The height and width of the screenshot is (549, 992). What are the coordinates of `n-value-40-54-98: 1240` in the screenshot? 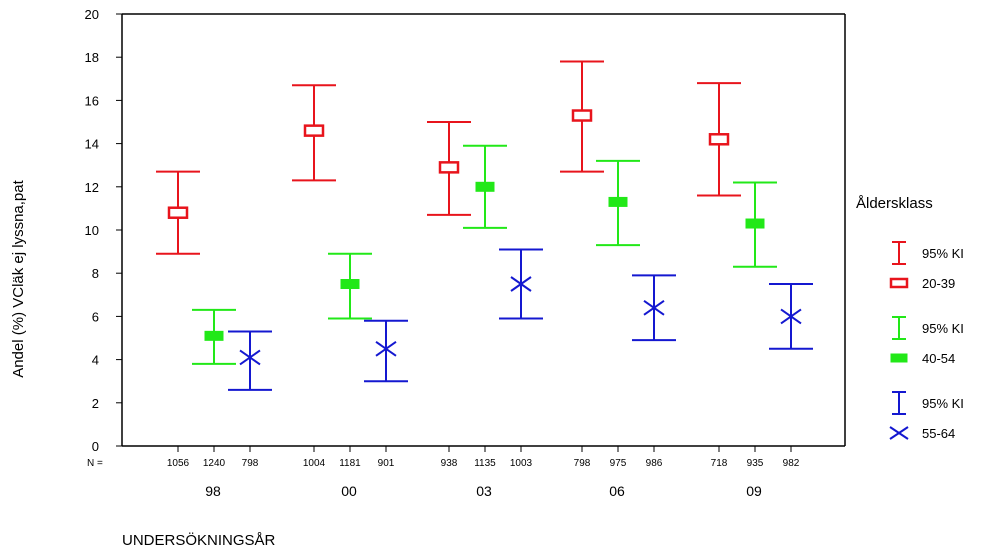 It's located at (214, 463).